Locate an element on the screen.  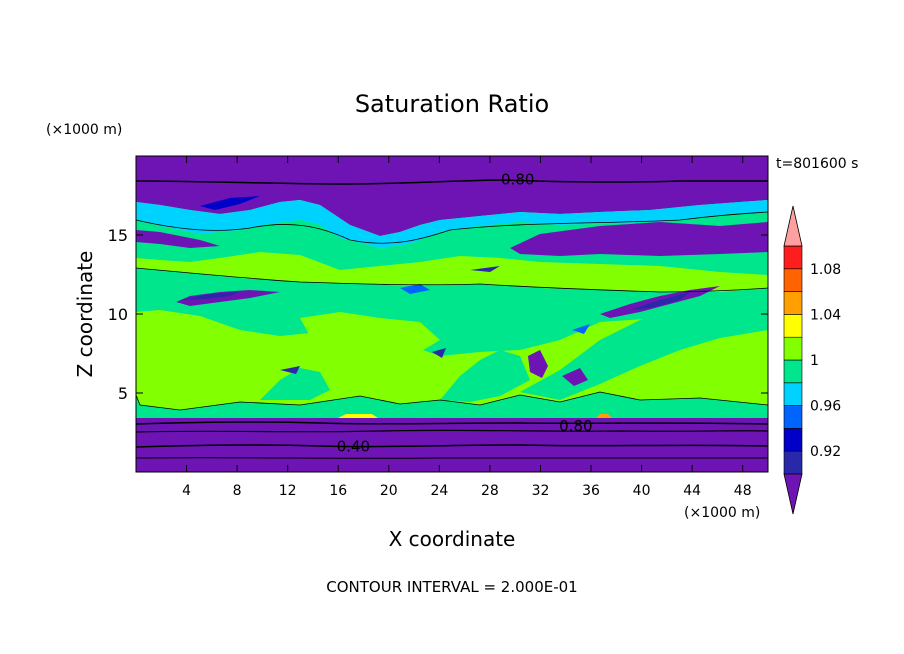
x-tick-label: 12 is located at coordinates (288, 491).